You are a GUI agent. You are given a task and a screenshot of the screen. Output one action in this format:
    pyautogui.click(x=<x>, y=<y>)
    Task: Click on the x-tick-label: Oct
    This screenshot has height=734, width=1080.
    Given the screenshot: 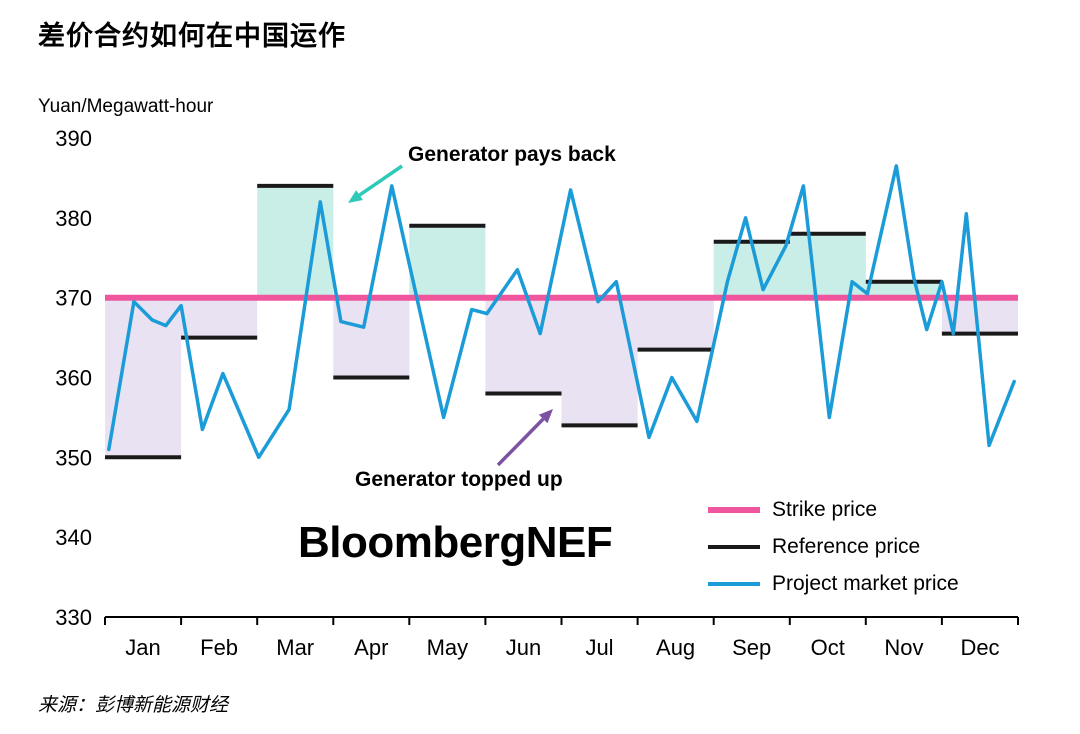 What is the action you would take?
    pyautogui.click(x=828, y=647)
    